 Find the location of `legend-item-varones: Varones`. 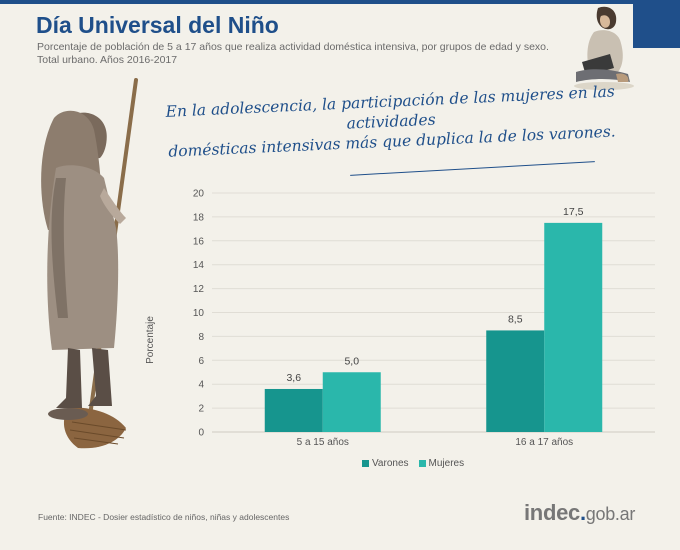

legend-item-varones: Varones is located at coordinates (385, 463).